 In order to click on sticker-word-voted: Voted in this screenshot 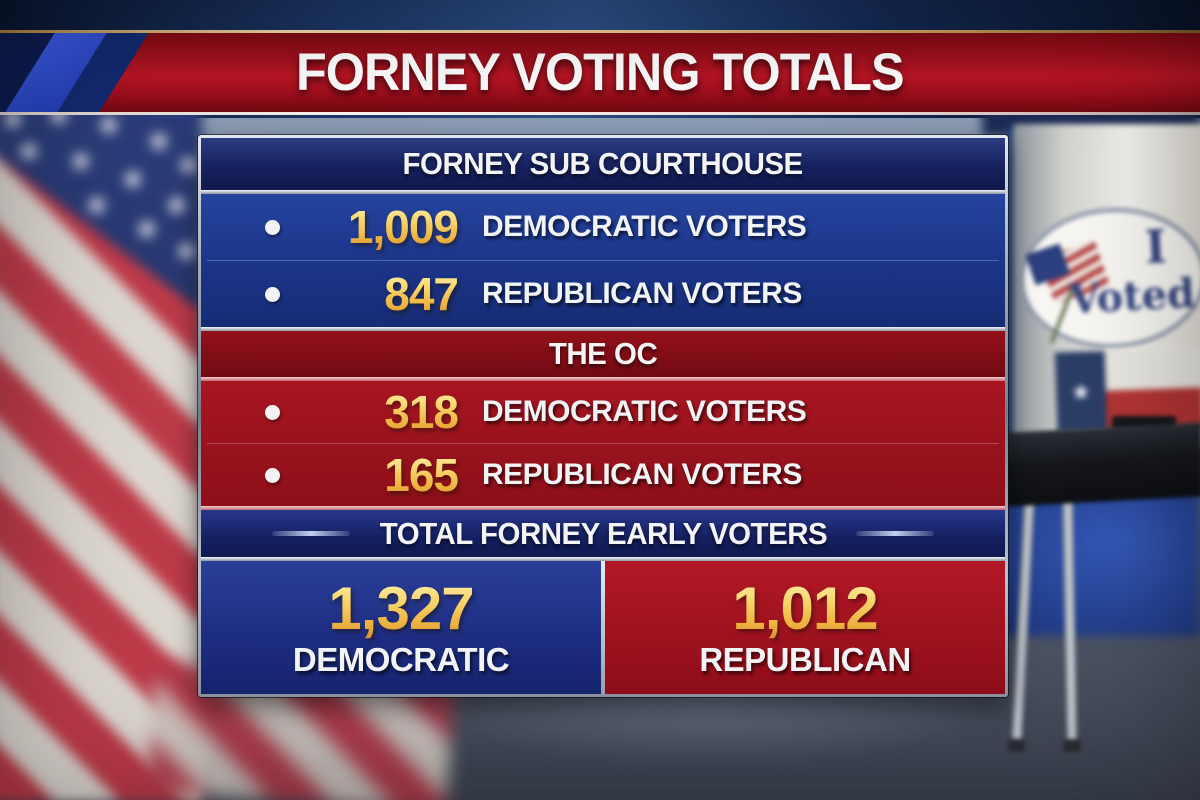, I will do `click(1132, 296)`.